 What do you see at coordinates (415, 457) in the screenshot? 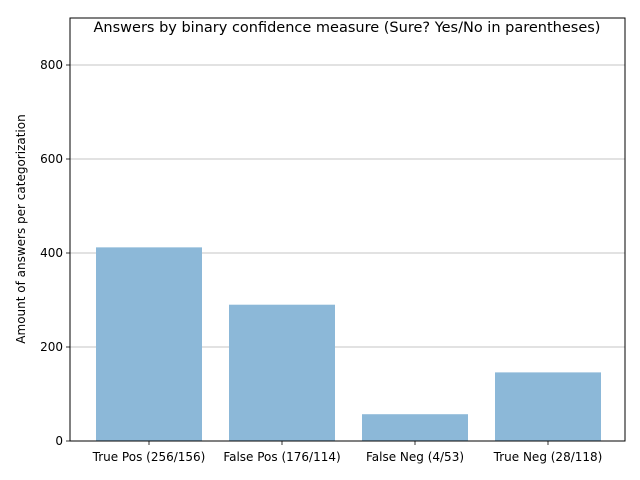
I see `x-tick-label: False Neg (4/53)` at bounding box center [415, 457].